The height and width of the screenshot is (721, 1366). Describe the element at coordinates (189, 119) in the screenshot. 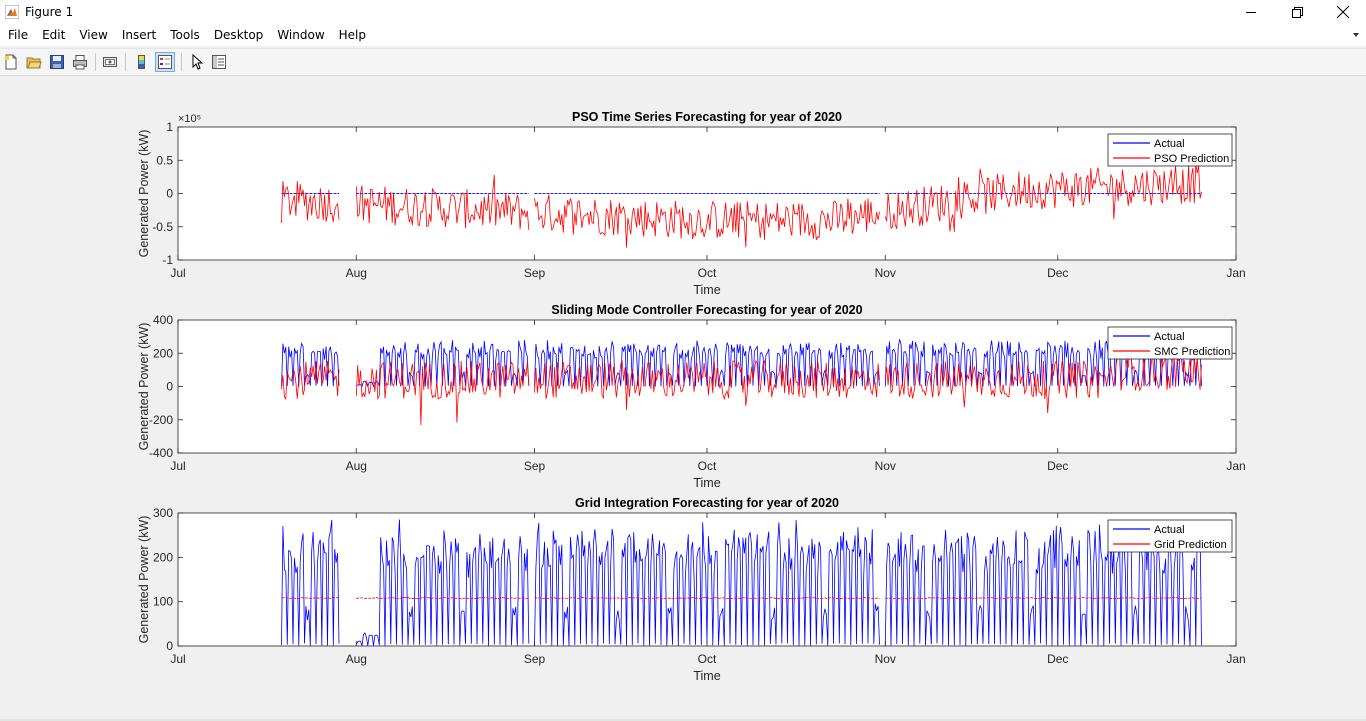

I see `y-exponent-label: ×10⁵` at that location.